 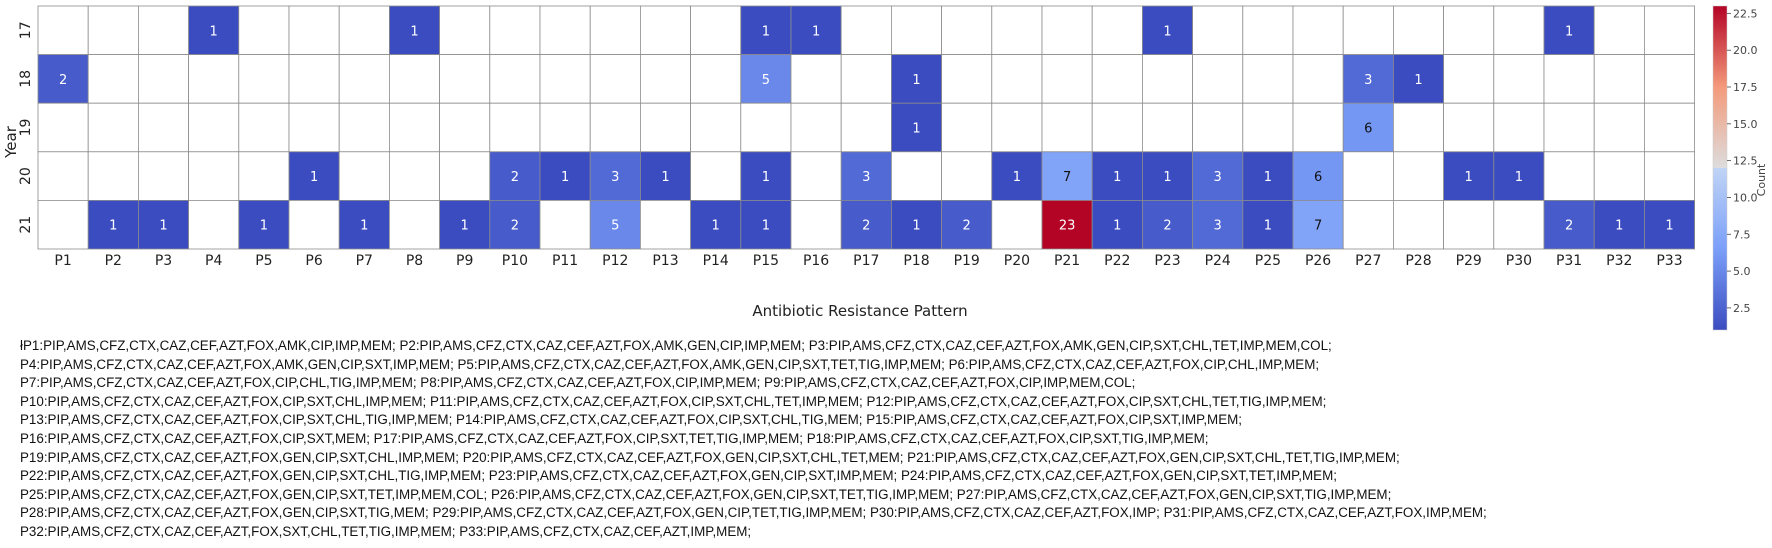 What do you see at coordinates (1368, 261) in the screenshot?
I see `x-tick-label: P27` at bounding box center [1368, 261].